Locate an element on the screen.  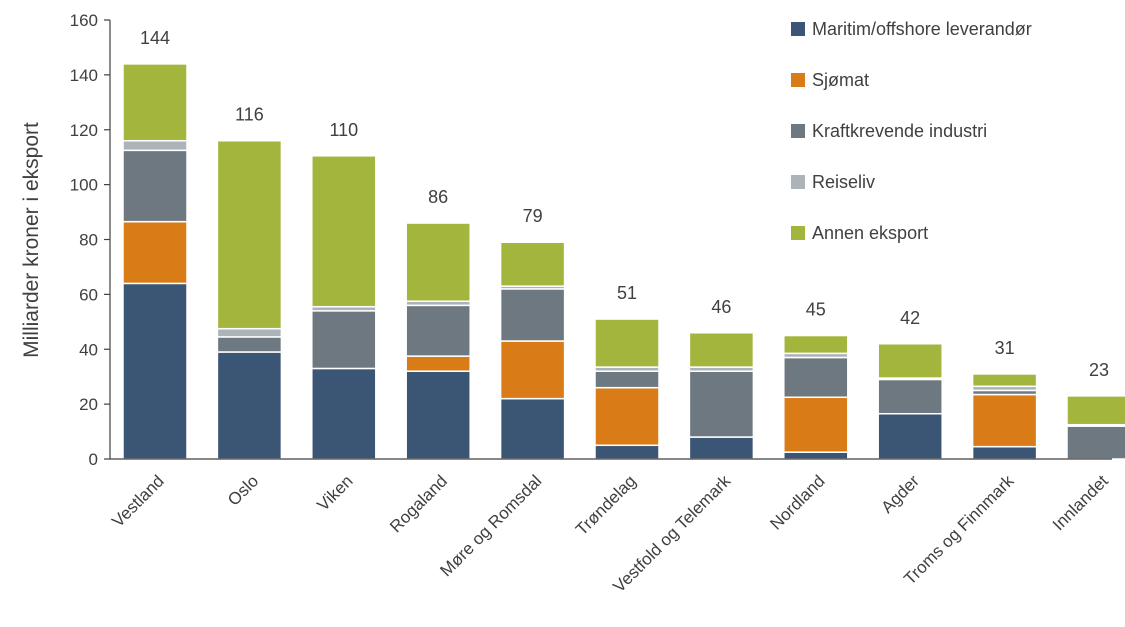
y-axis-label: Milliarder kroner i eksport is located at coordinates (31, 240).